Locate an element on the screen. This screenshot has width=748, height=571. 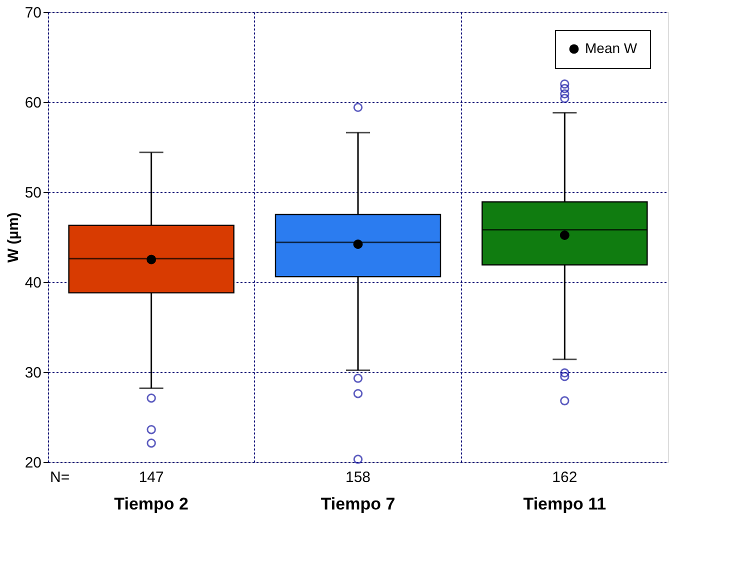
x-tick-label: Tiempo 11 is located at coordinates (564, 504).